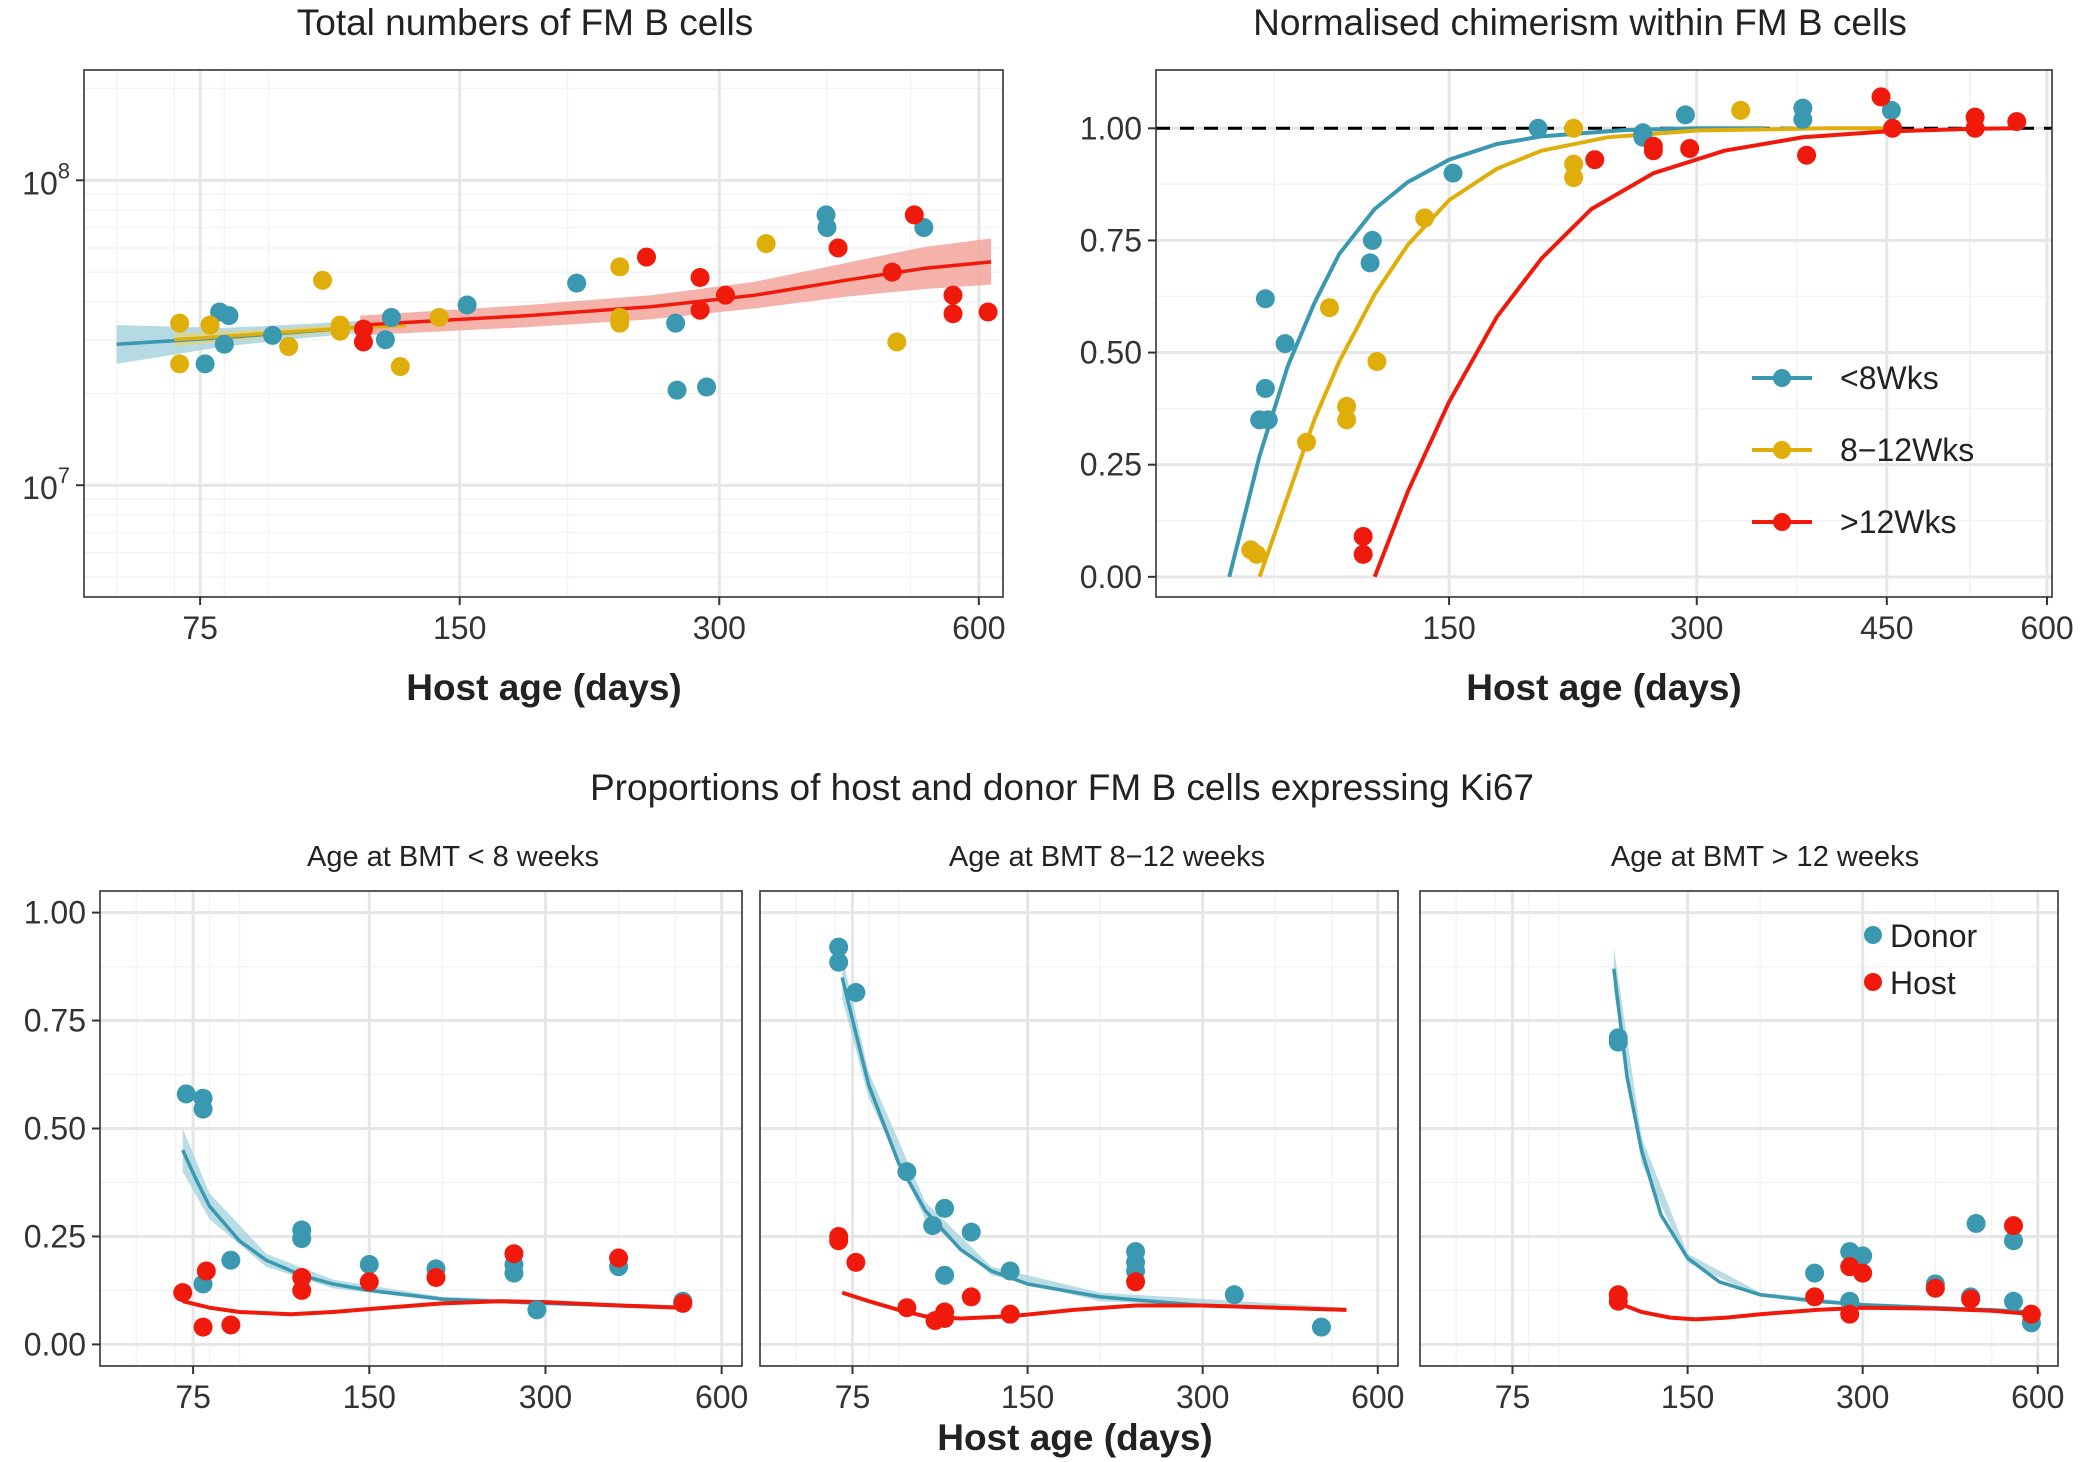  I want to click on facet-lt8: 75 150 300 600 0.00 0.25 0.50 0.75 1.00, so click(386, 1152).